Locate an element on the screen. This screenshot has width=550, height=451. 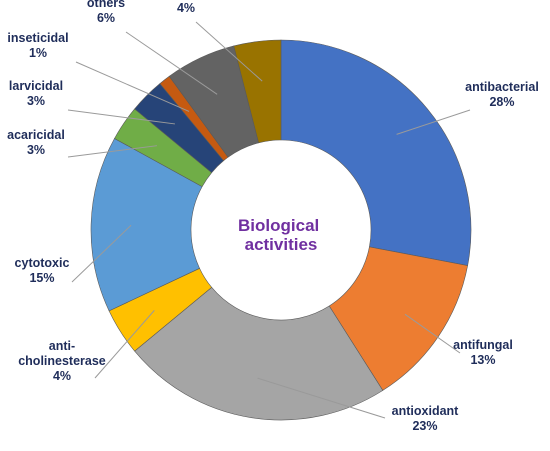
center-label-line-1: Biological is located at coordinates (278, 225).